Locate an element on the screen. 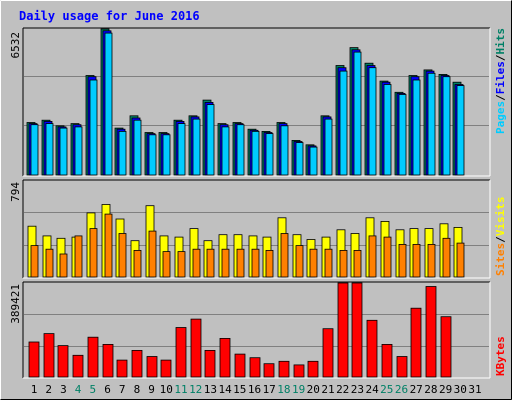 Image resolution: width=512 pixels, height=404 pixels. legend-hits: Hits is located at coordinates (500, 41).